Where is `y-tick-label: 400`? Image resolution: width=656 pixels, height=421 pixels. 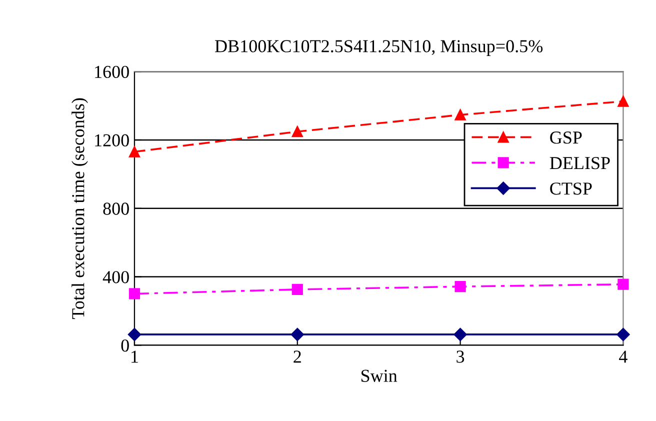 y-tick-label: 400 is located at coordinates (115, 277).